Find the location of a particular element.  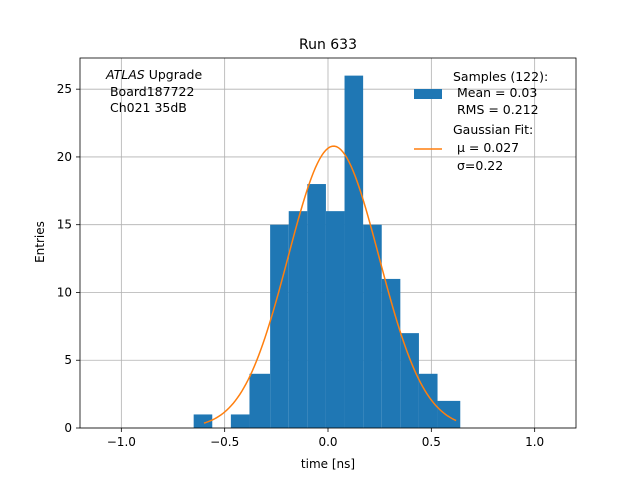

legend-samples-line-1: Samples (122): is located at coordinates (500, 76).